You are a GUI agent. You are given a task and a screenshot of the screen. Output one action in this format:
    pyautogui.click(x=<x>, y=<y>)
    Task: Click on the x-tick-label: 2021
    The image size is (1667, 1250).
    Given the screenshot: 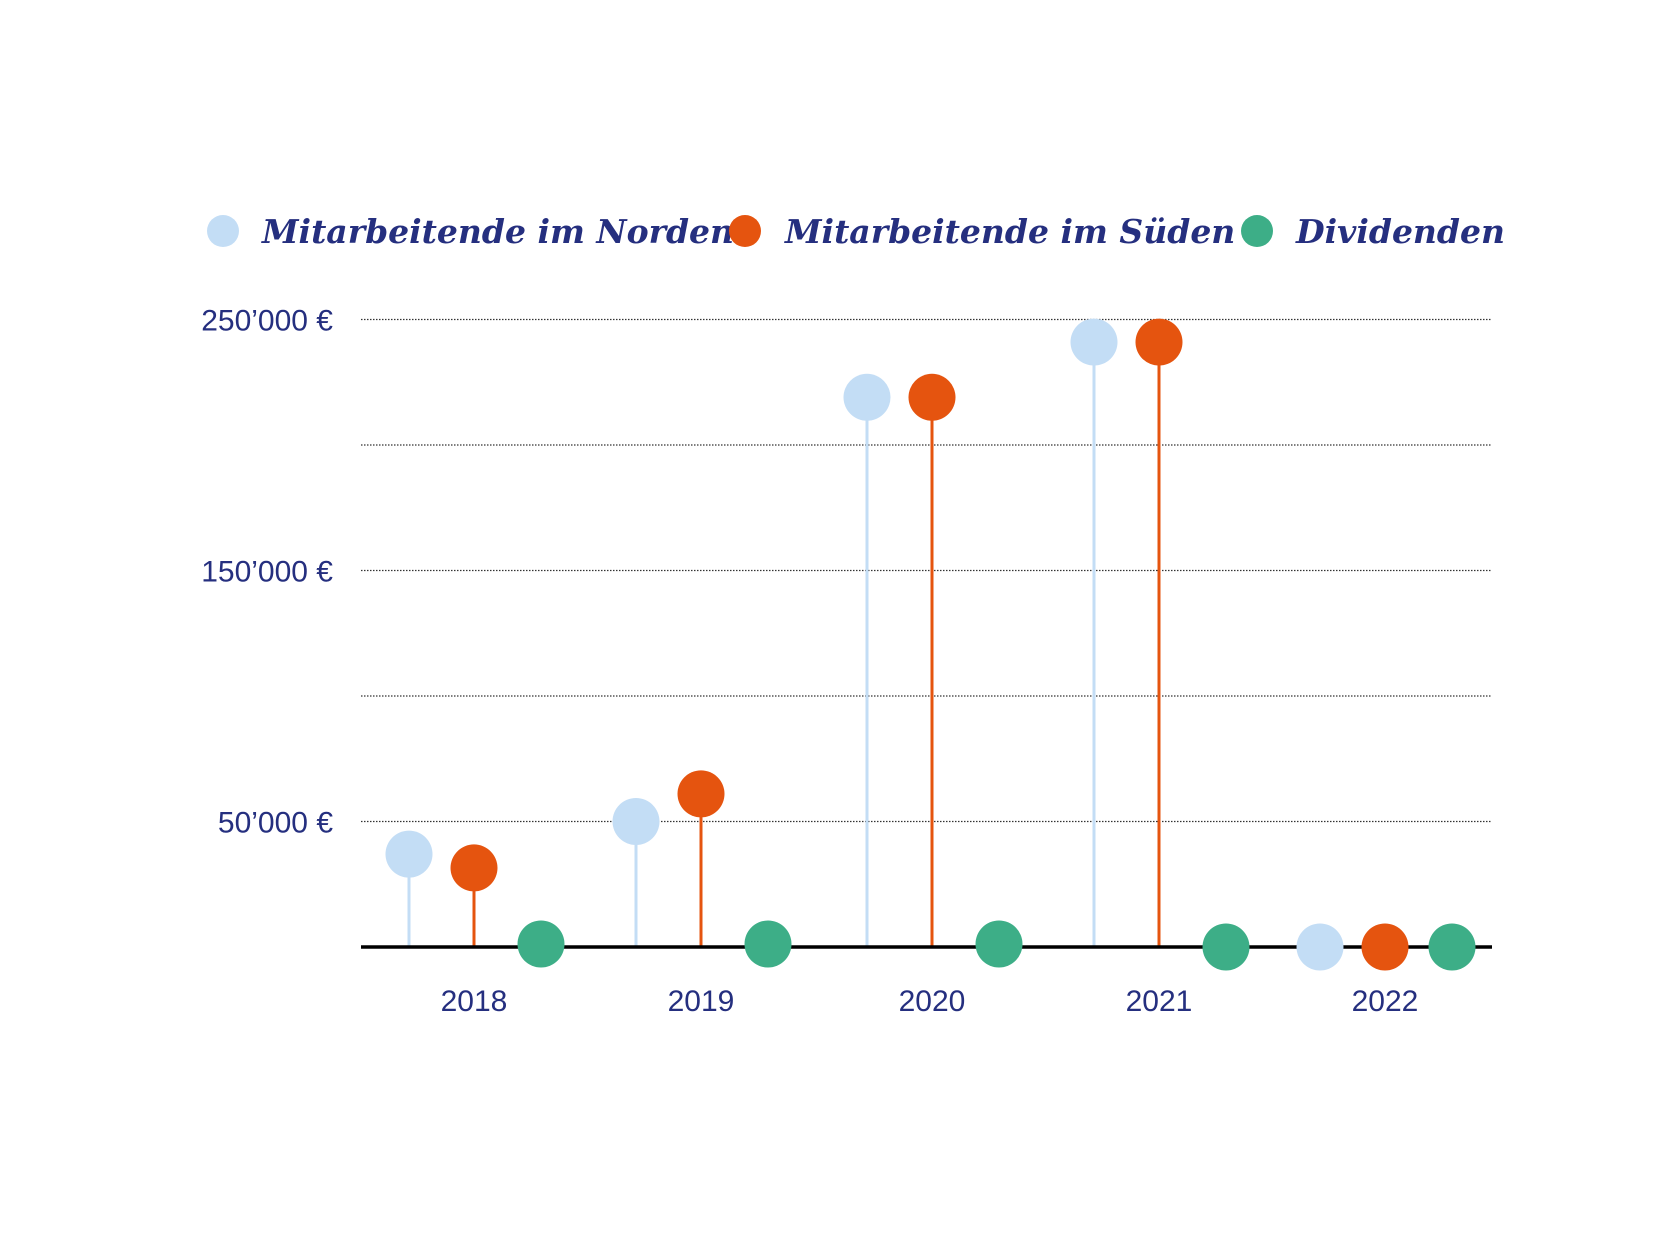 What is the action you would take?
    pyautogui.click(x=1159, y=1001)
    